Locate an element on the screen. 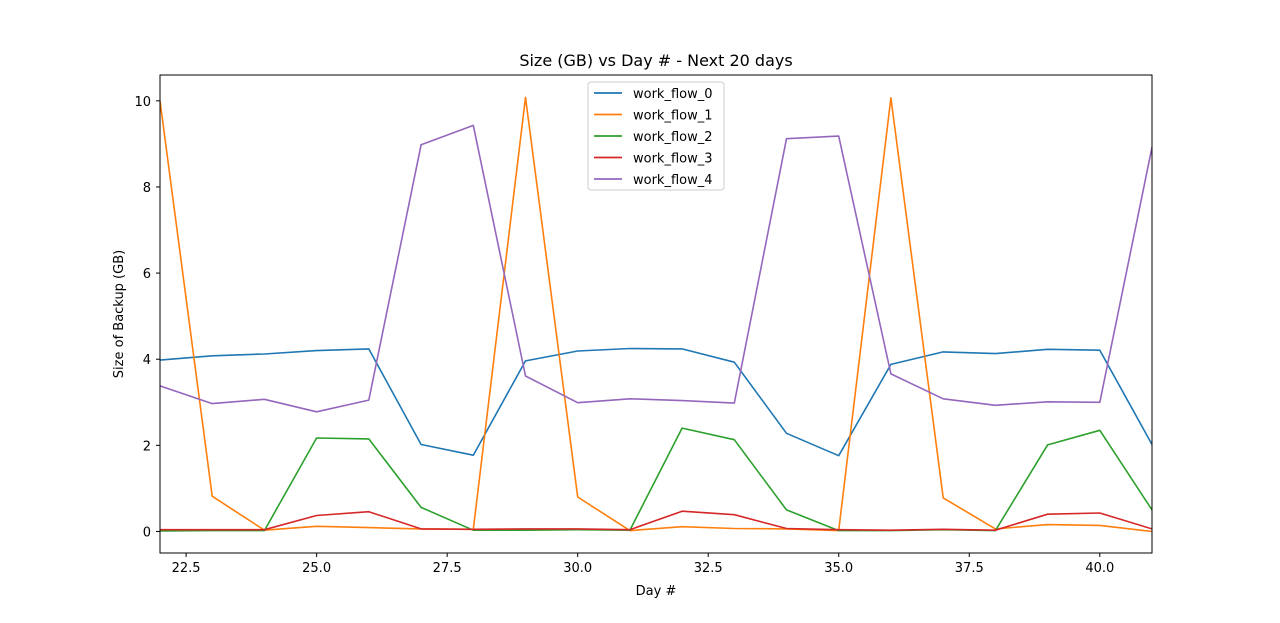 This screenshot has height=623, width=1280. legend-entry: work_flow_4 is located at coordinates (673, 180).